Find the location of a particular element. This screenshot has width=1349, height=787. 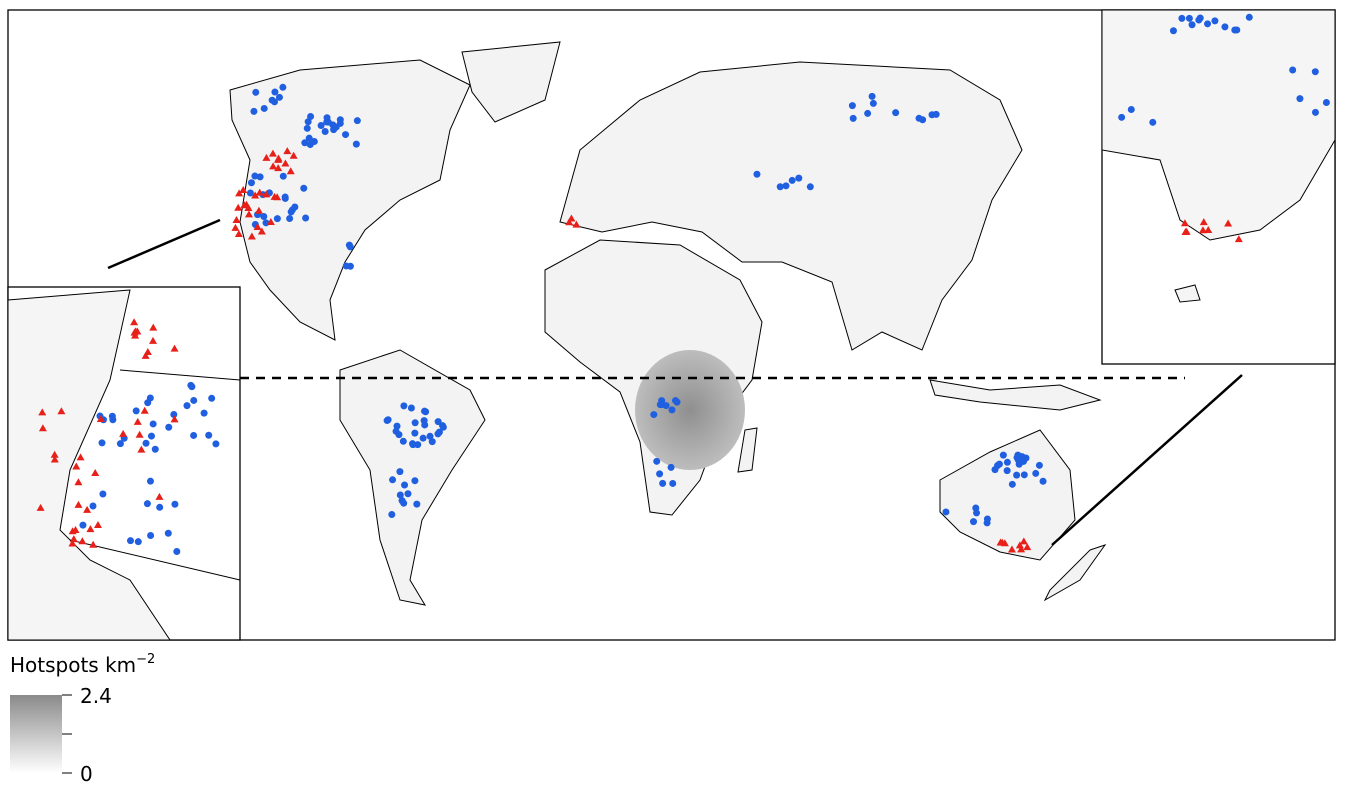

colorbar is located at coordinates (36, 734).